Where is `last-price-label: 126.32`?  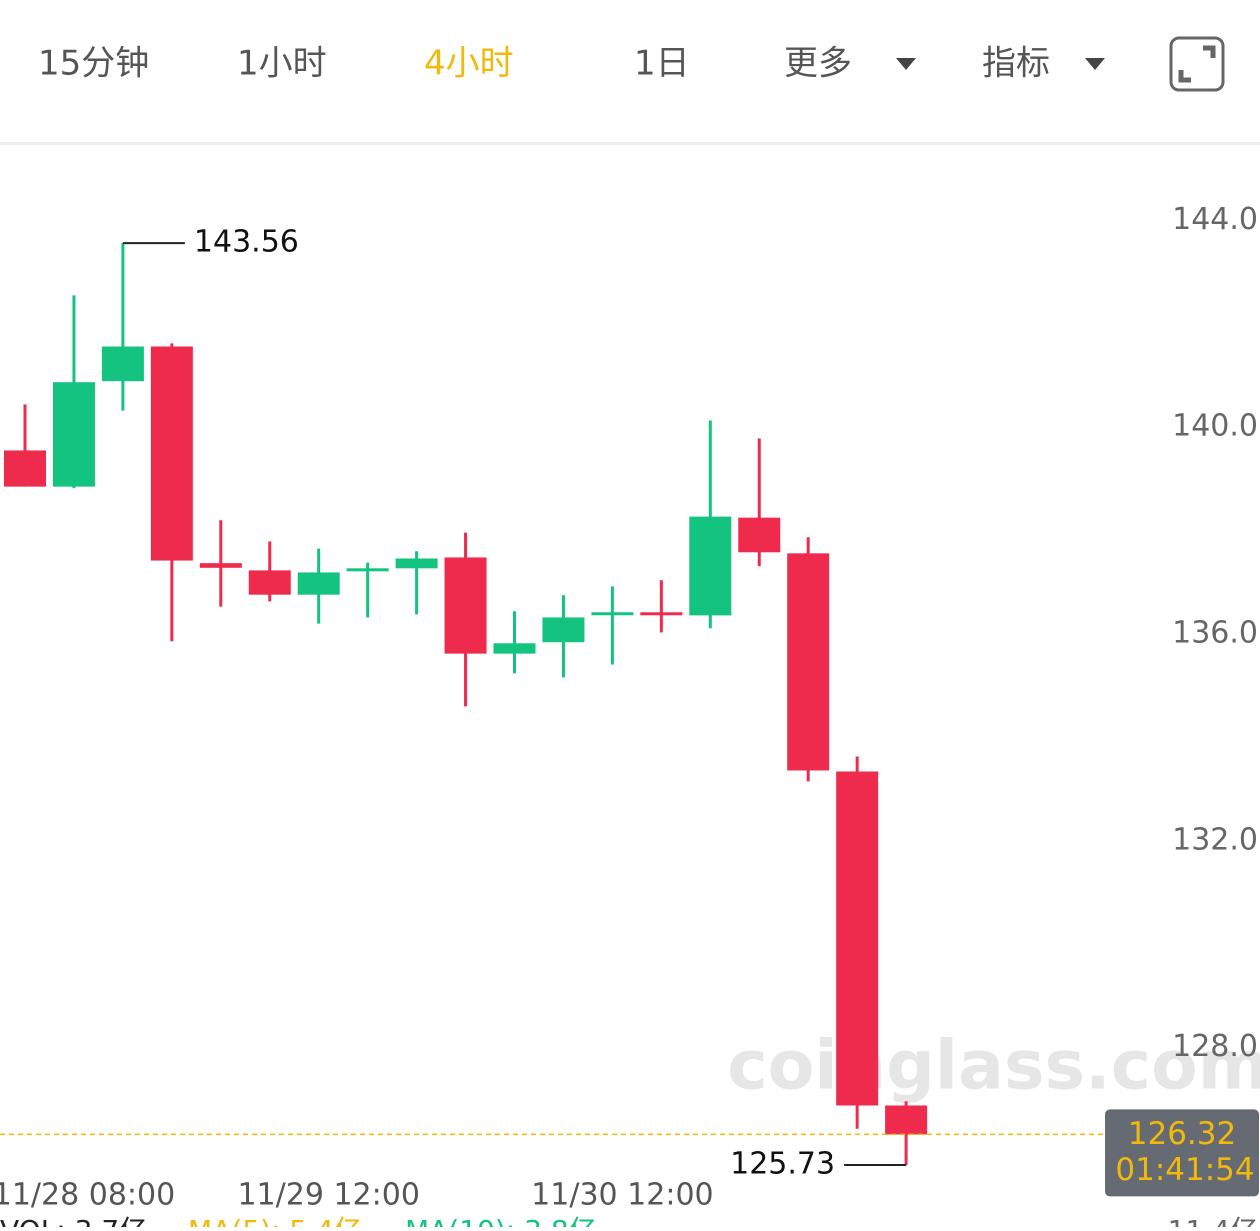
last-price-label: 126.32 is located at coordinates (1182, 1134).